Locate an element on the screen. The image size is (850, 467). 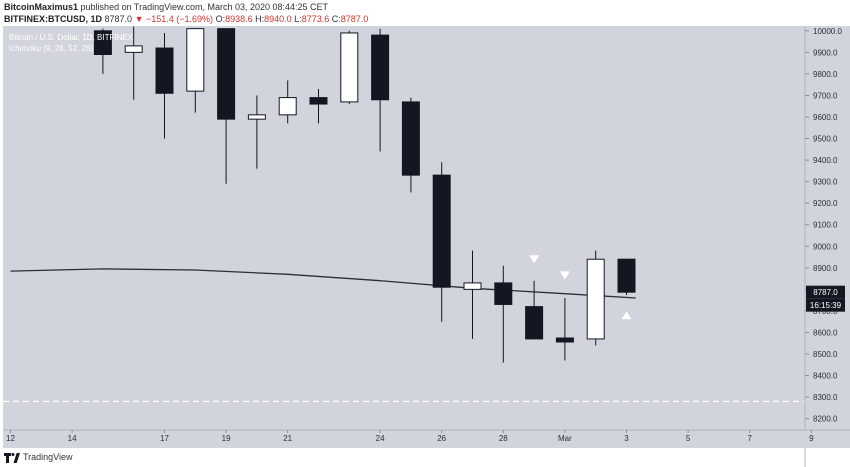
close-value: 8787.0 is located at coordinates (354, 19).